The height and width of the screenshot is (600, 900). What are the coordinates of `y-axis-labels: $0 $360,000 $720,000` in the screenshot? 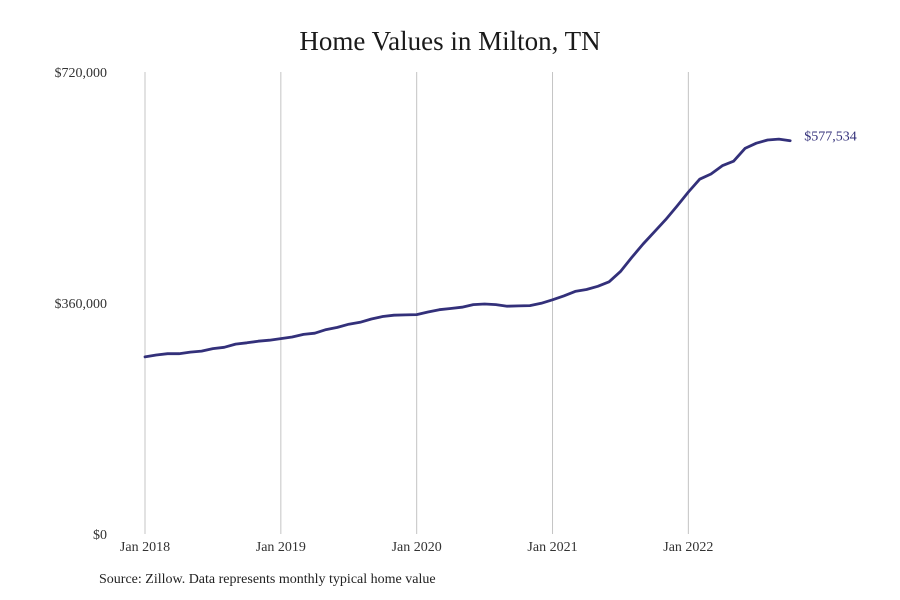 It's located at (81, 304).